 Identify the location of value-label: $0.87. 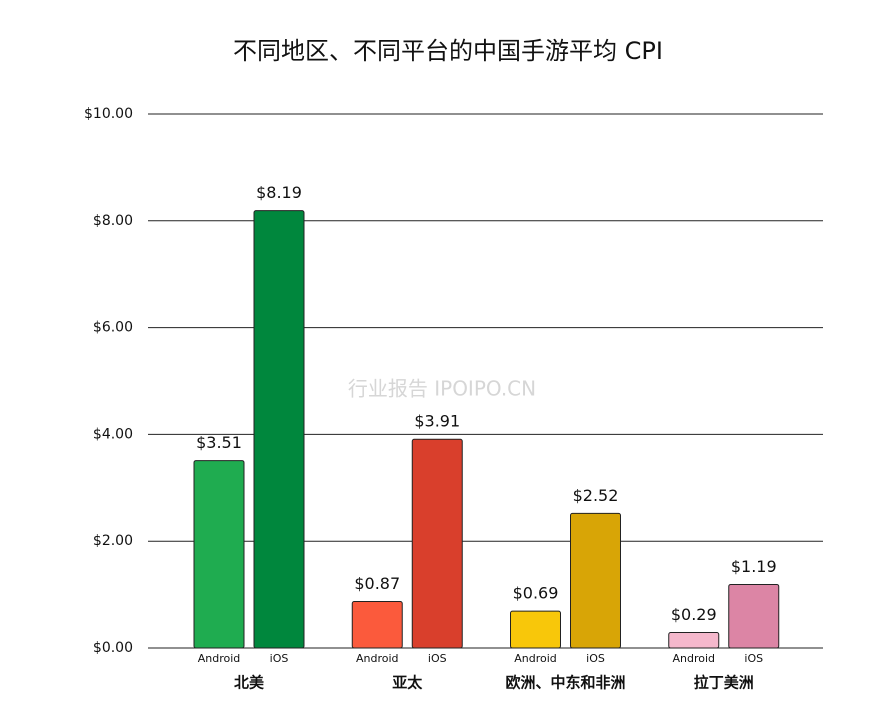
(377, 583).